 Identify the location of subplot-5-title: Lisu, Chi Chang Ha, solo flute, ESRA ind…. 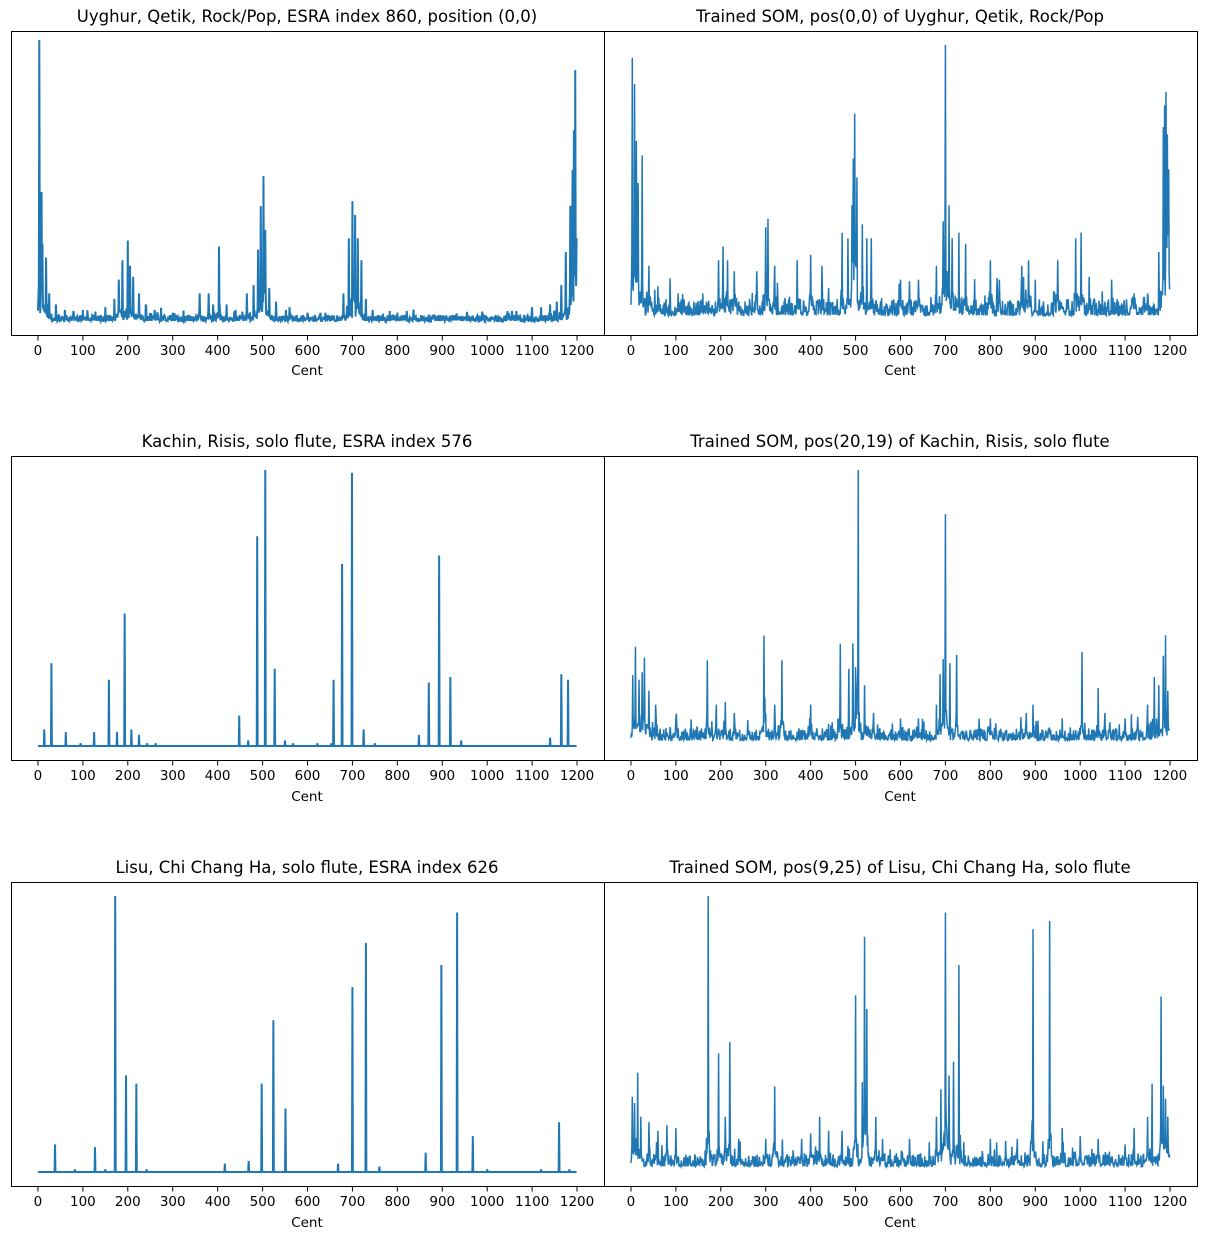
(306, 867).